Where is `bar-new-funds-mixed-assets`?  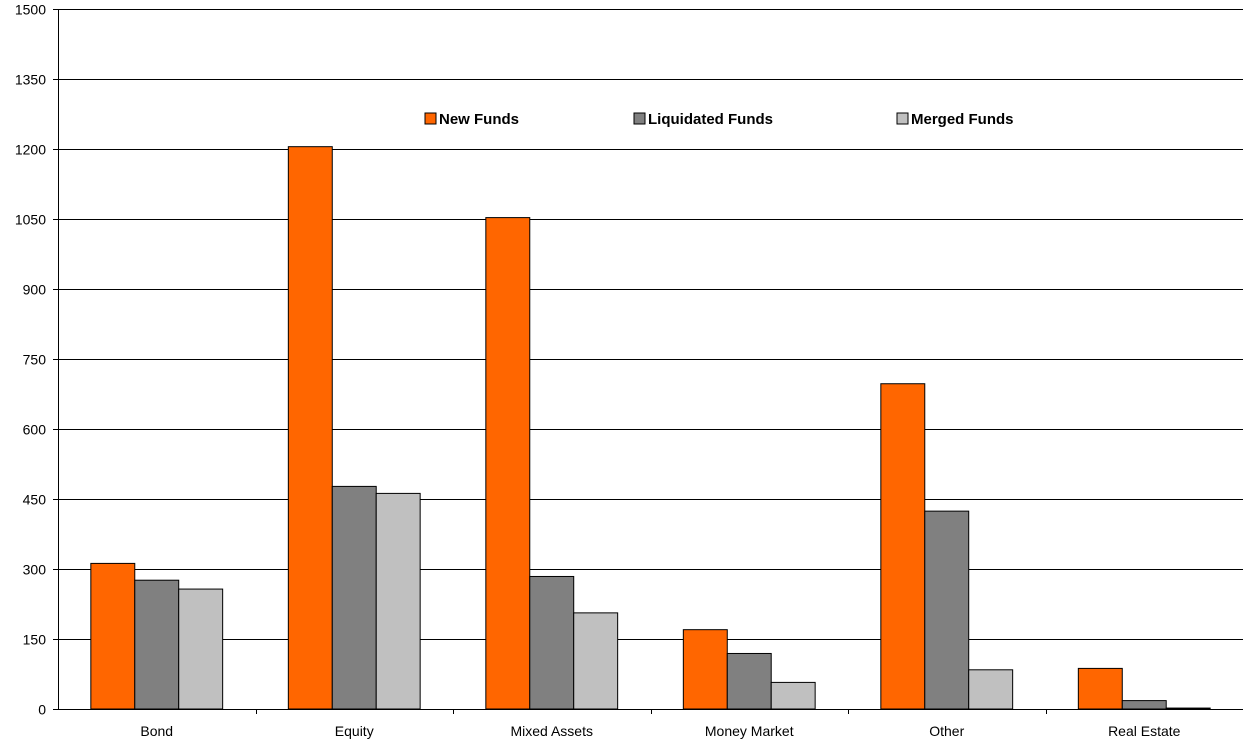 bar-new-funds-mixed-assets is located at coordinates (508, 463).